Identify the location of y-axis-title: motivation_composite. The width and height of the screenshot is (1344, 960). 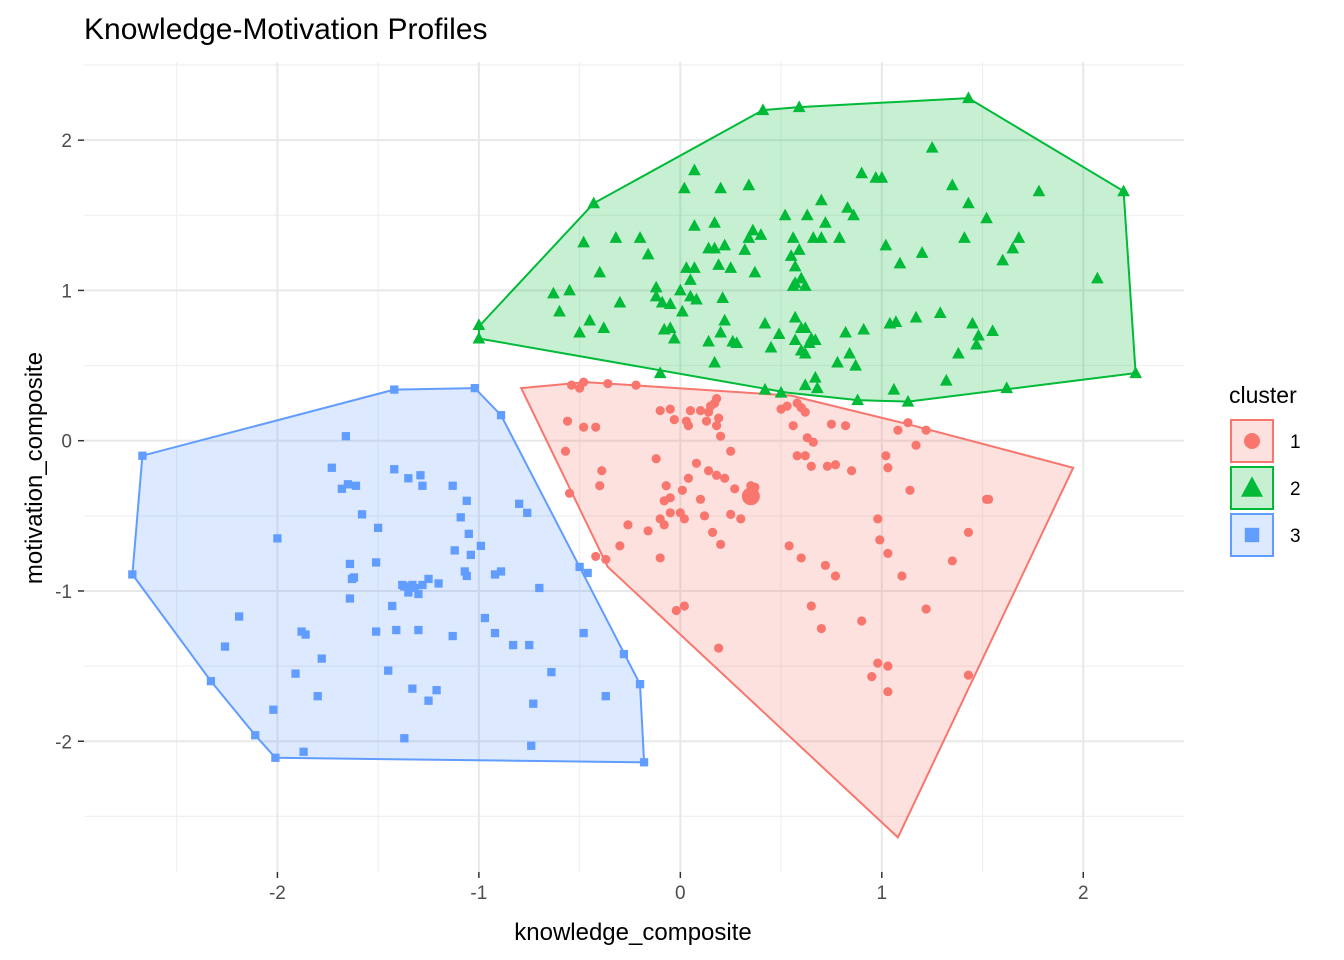
(34, 468).